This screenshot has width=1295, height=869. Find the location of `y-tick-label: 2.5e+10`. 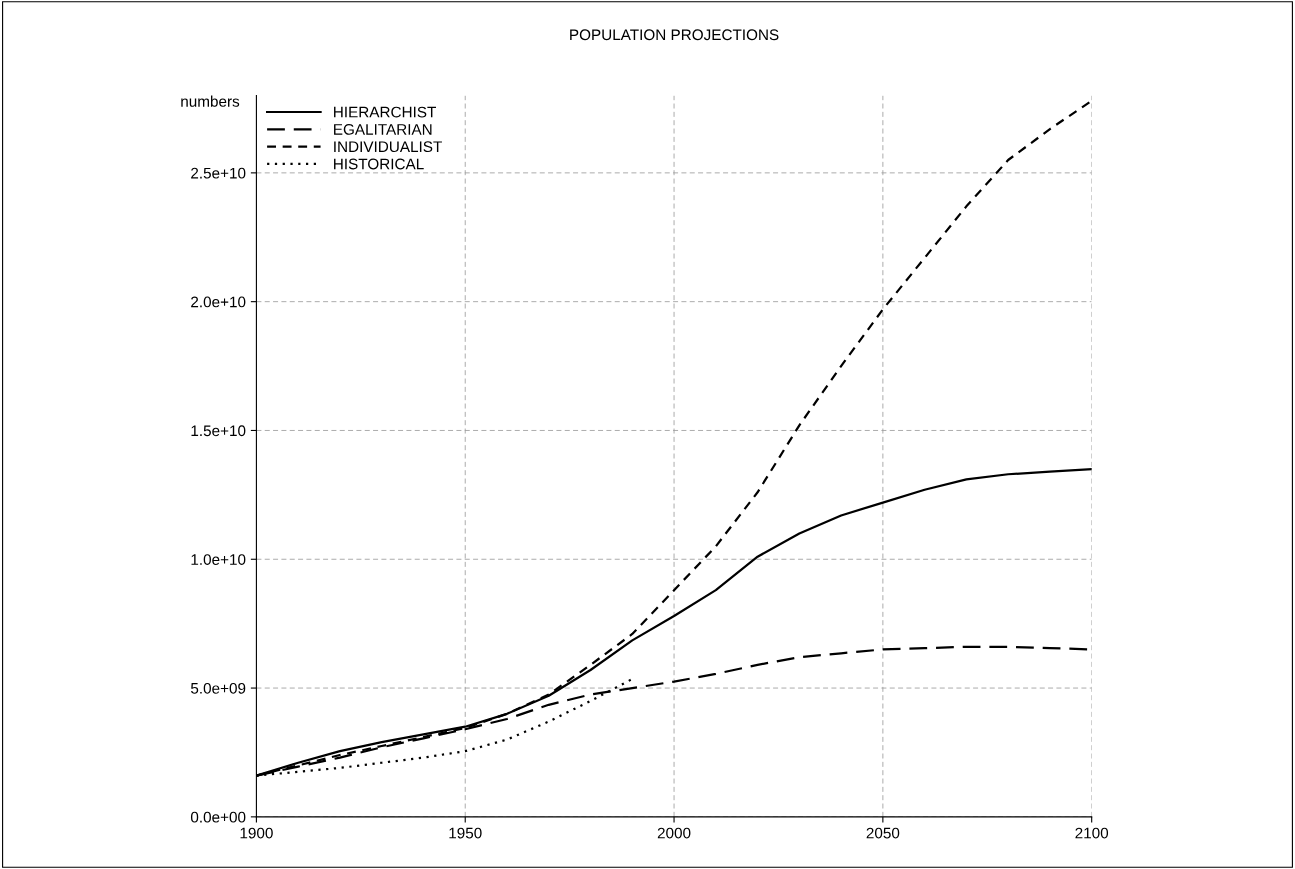

y-tick-label: 2.5e+10 is located at coordinates (218, 173).